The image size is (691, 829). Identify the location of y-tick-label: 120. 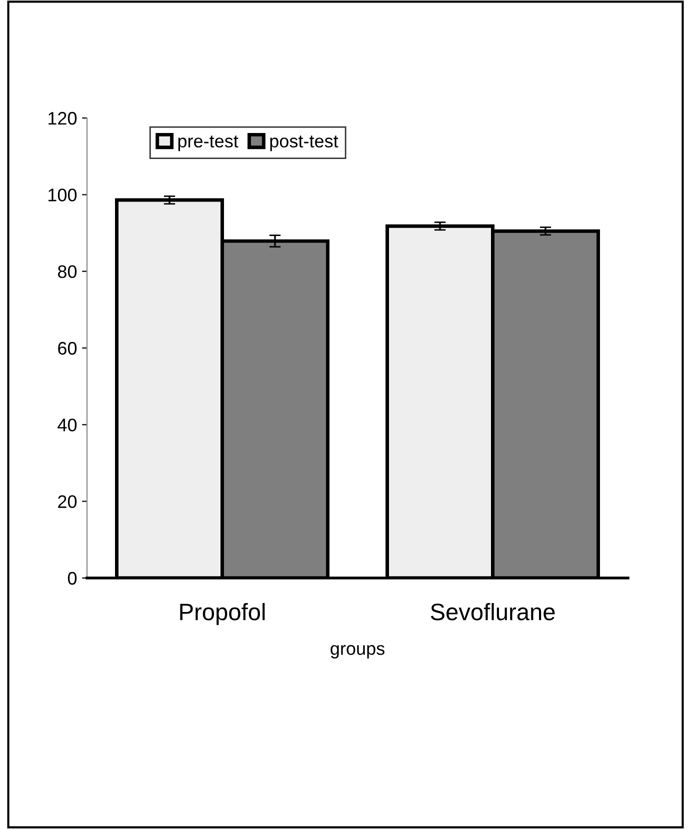
(62, 118).